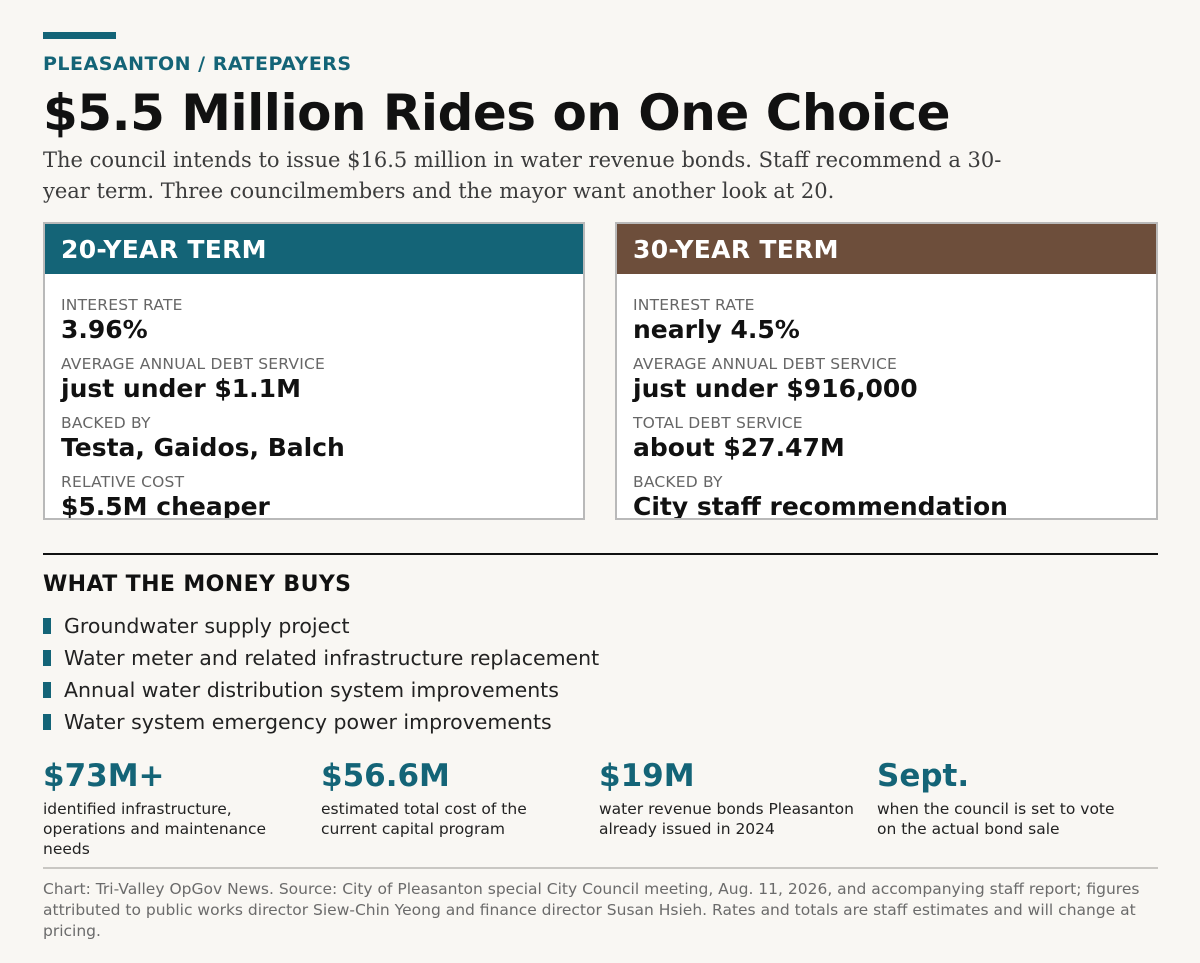 The image size is (1200, 963). Describe the element at coordinates (923, 776) in the screenshot. I see `stat-value: Sept.` at that location.